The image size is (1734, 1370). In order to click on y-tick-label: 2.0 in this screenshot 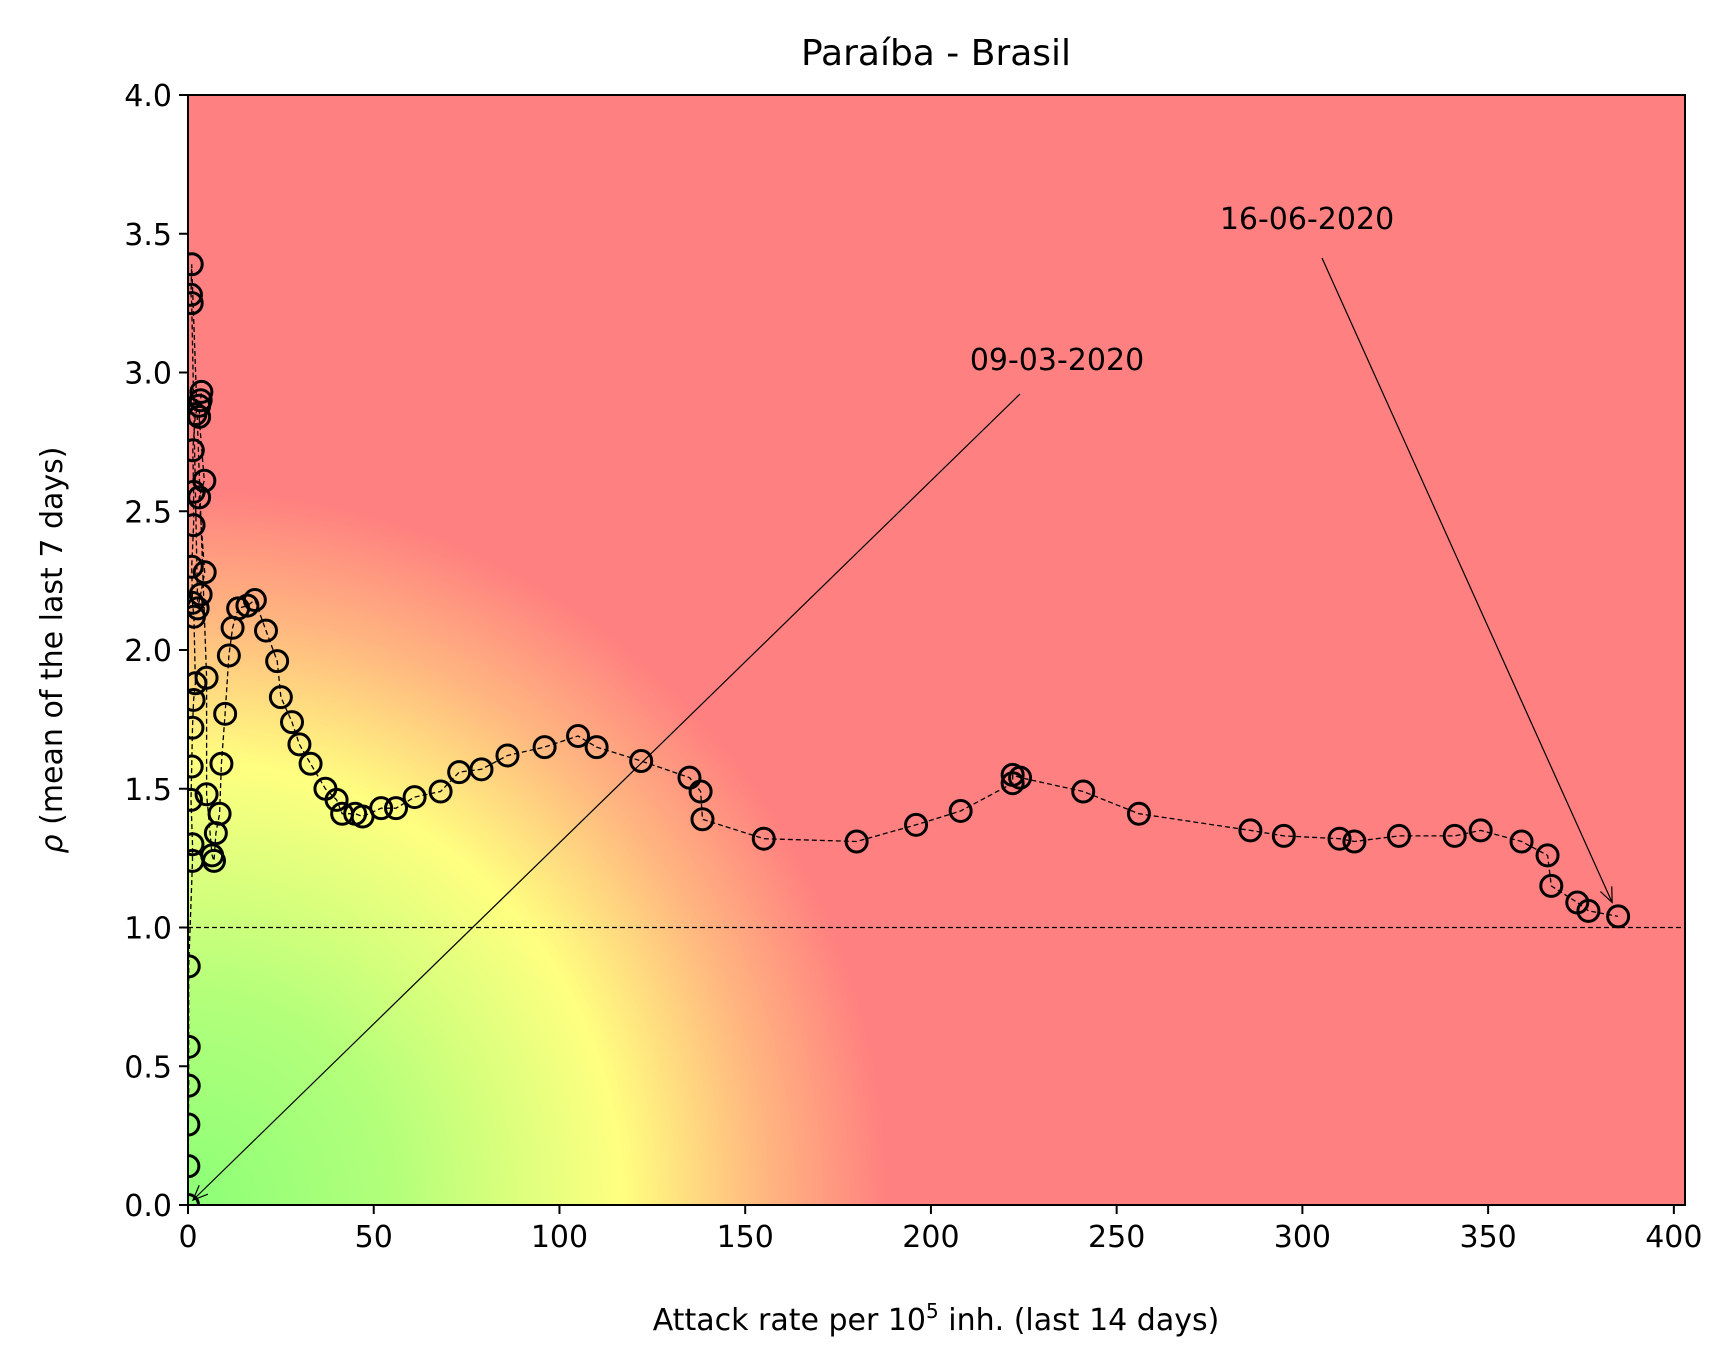, I will do `click(148, 651)`.